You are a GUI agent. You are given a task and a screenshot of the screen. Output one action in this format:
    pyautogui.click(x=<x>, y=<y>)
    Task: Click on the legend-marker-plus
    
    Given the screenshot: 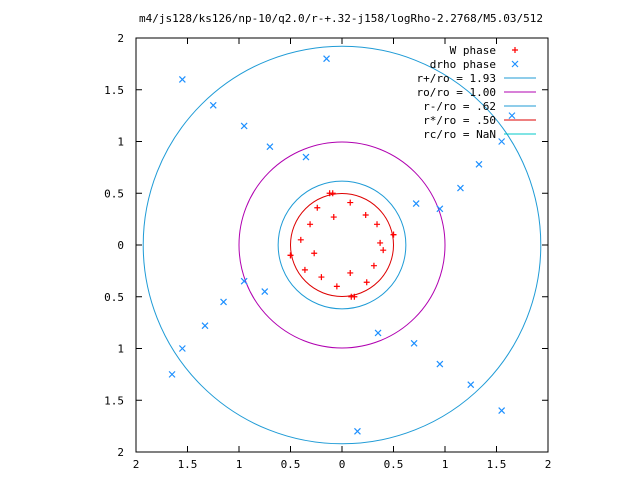 What is the action you would take?
    pyautogui.click(x=515, y=50)
    